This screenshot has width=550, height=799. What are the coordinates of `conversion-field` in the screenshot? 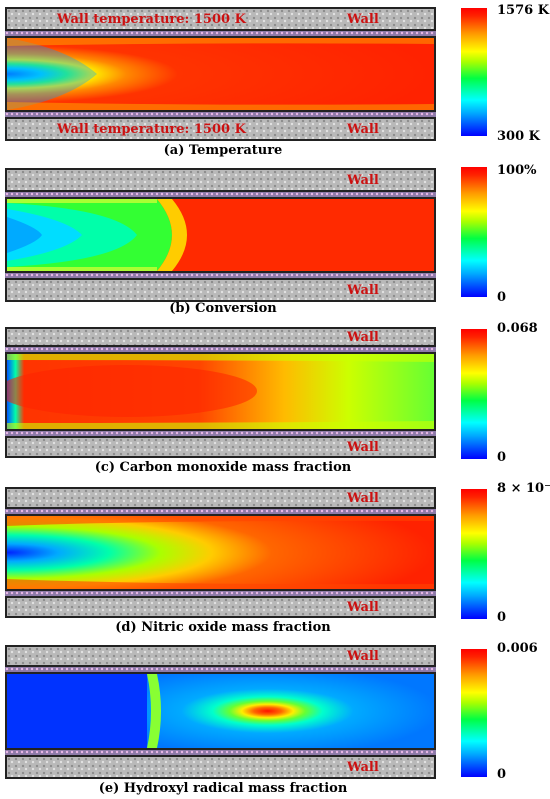 It's located at (220, 235).